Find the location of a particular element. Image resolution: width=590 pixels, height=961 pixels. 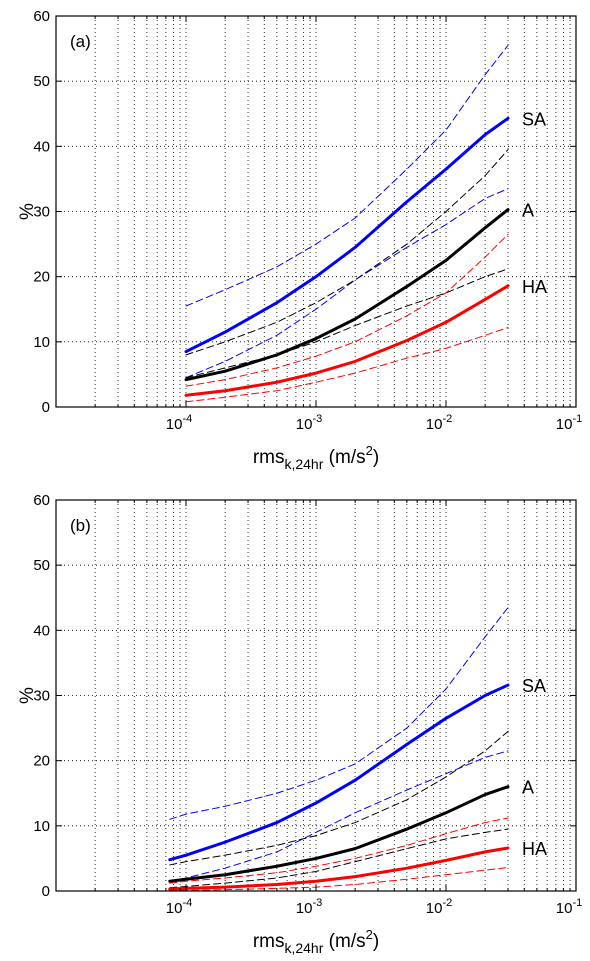

panel-label: (b) is located at coordinates (80, 525).